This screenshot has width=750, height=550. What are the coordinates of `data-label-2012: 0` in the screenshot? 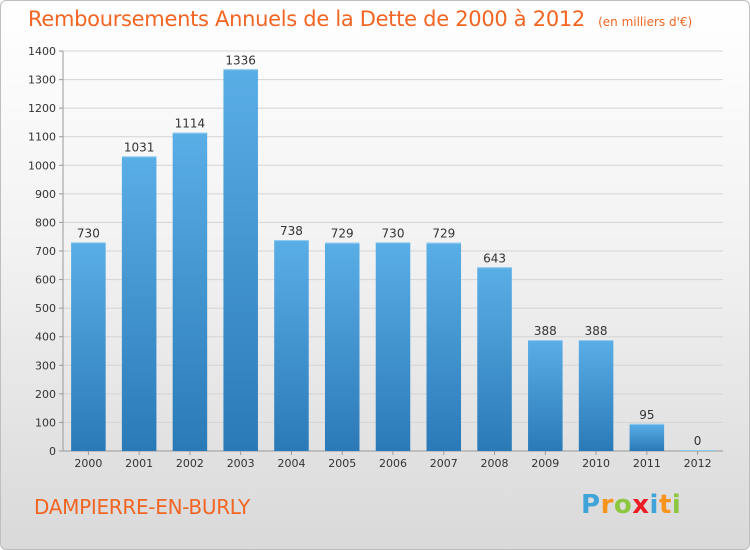 It's located at (698, 441).